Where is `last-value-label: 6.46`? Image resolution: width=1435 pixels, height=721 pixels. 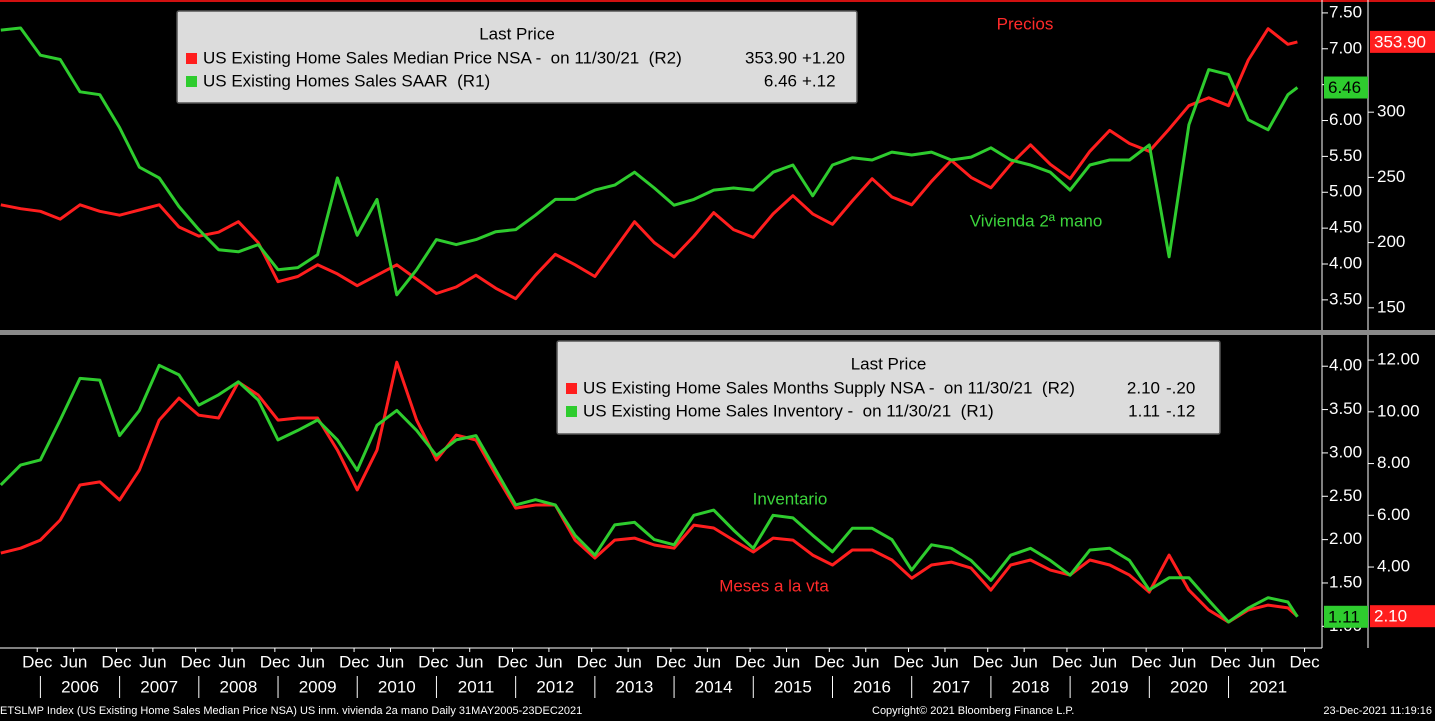
last-value-label: 6.46 is located at coordinates (1344, 87).